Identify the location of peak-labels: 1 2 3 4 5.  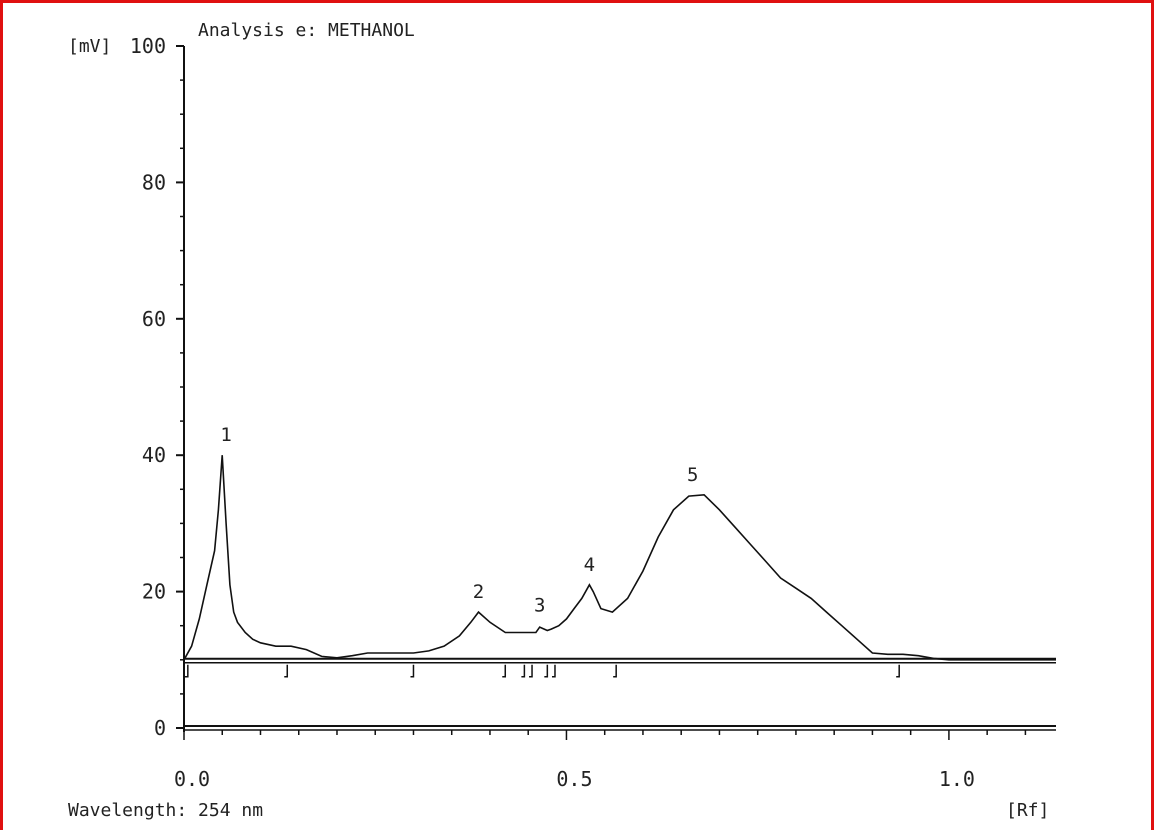
(459, 520).